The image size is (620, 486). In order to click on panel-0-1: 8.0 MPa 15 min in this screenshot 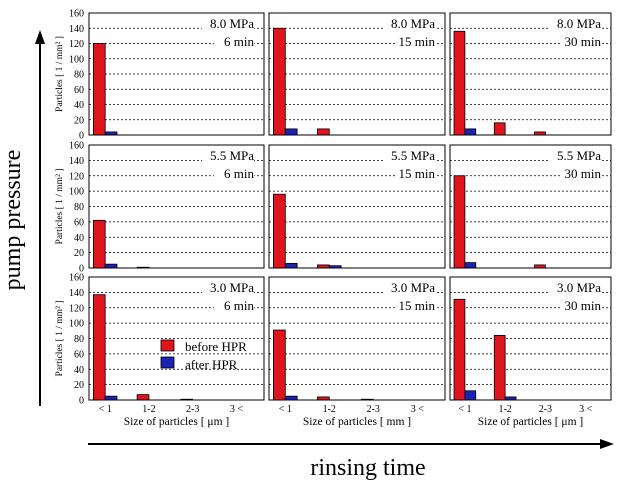, I will do `click(357, 74)`.